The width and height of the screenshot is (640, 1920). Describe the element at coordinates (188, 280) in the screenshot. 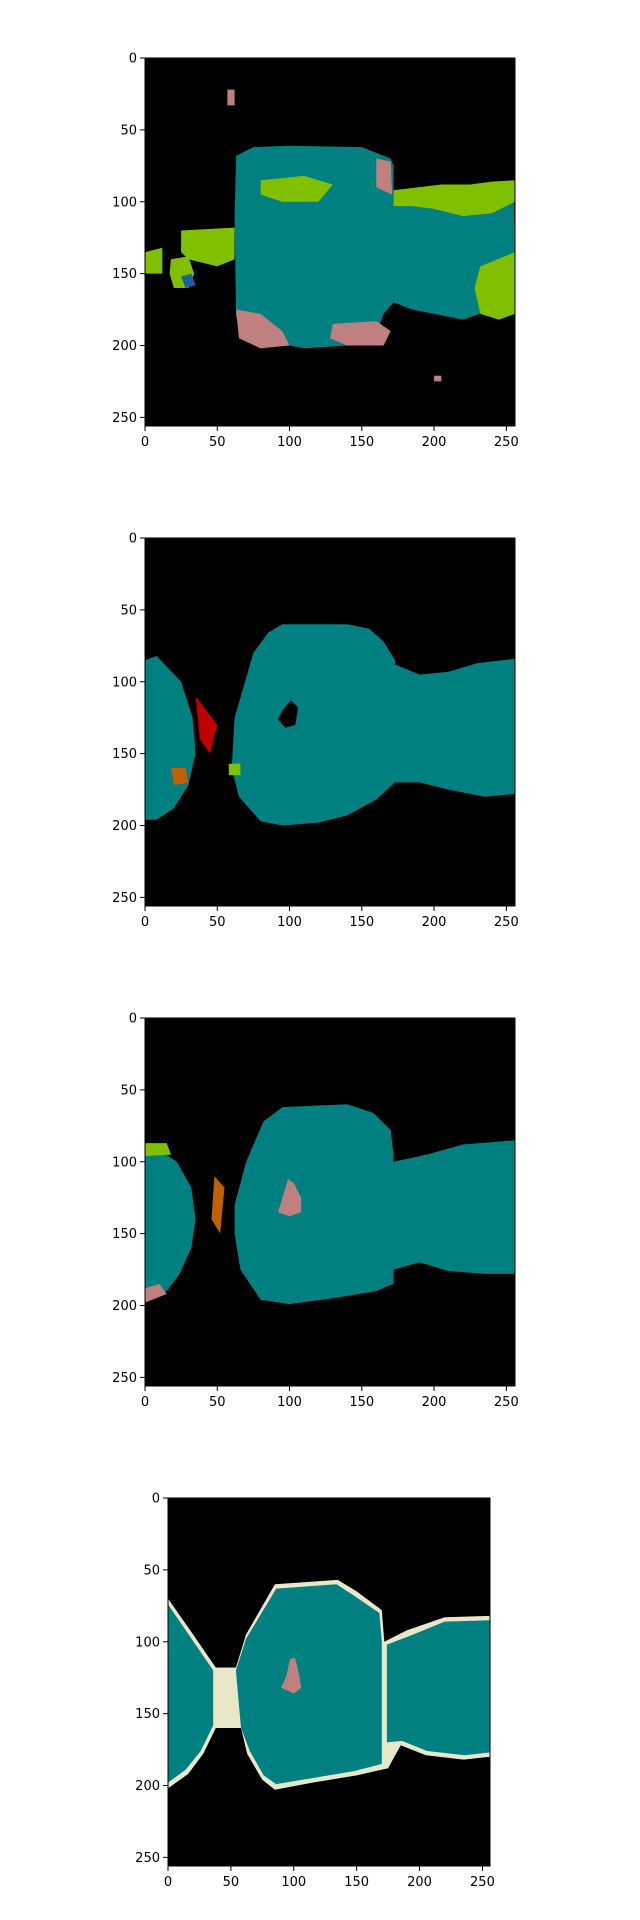

I see `region-blue` at that location.